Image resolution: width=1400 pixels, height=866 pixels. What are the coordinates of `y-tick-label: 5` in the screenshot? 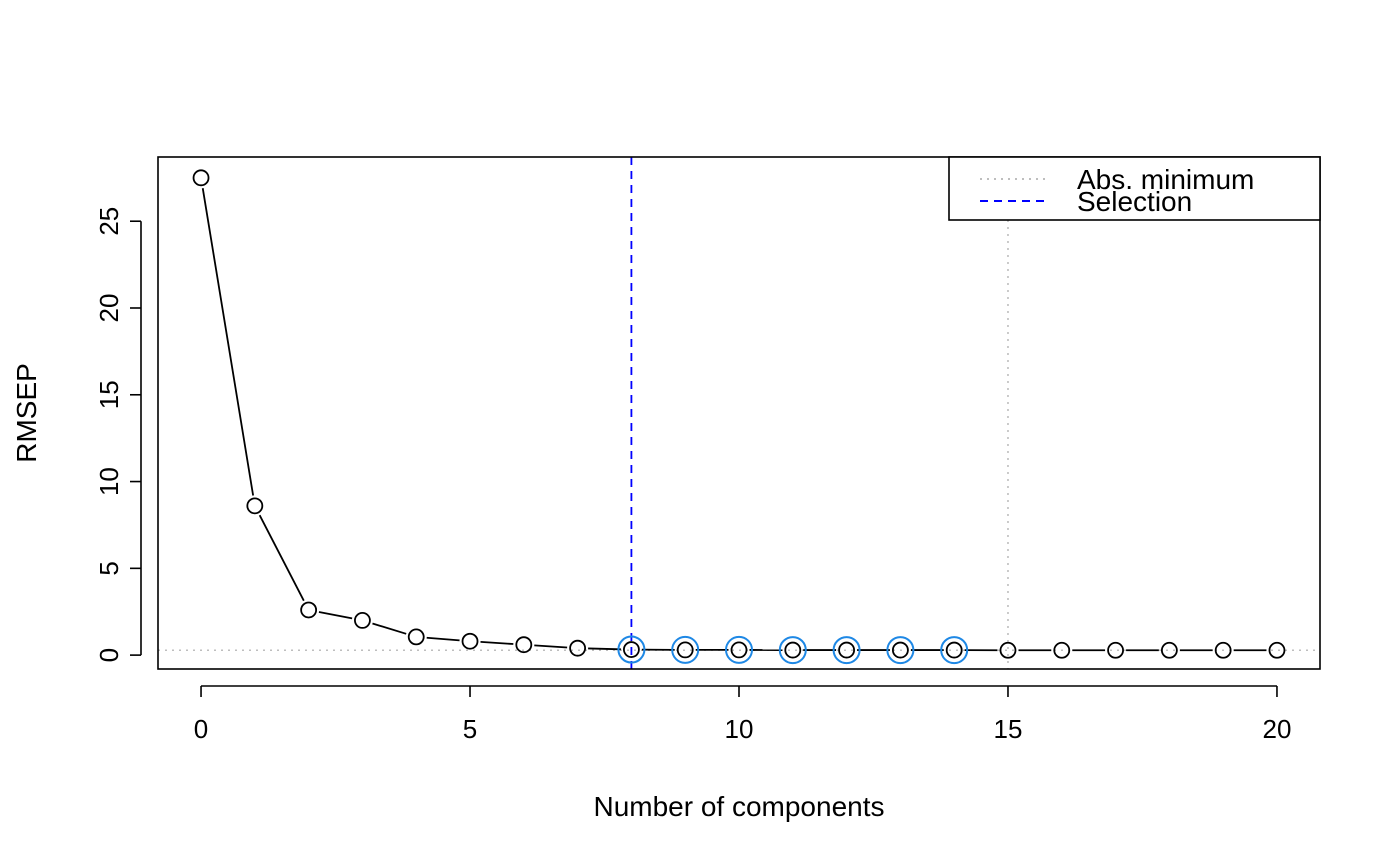 It's located at (109, 568).